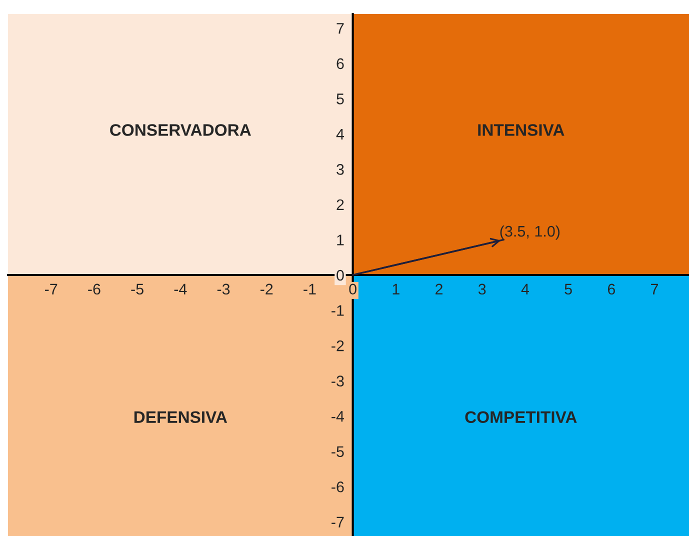 The width and height of the screenshot is (689, 536). I want to click on y-tick-label: -2, so click(338, 346).